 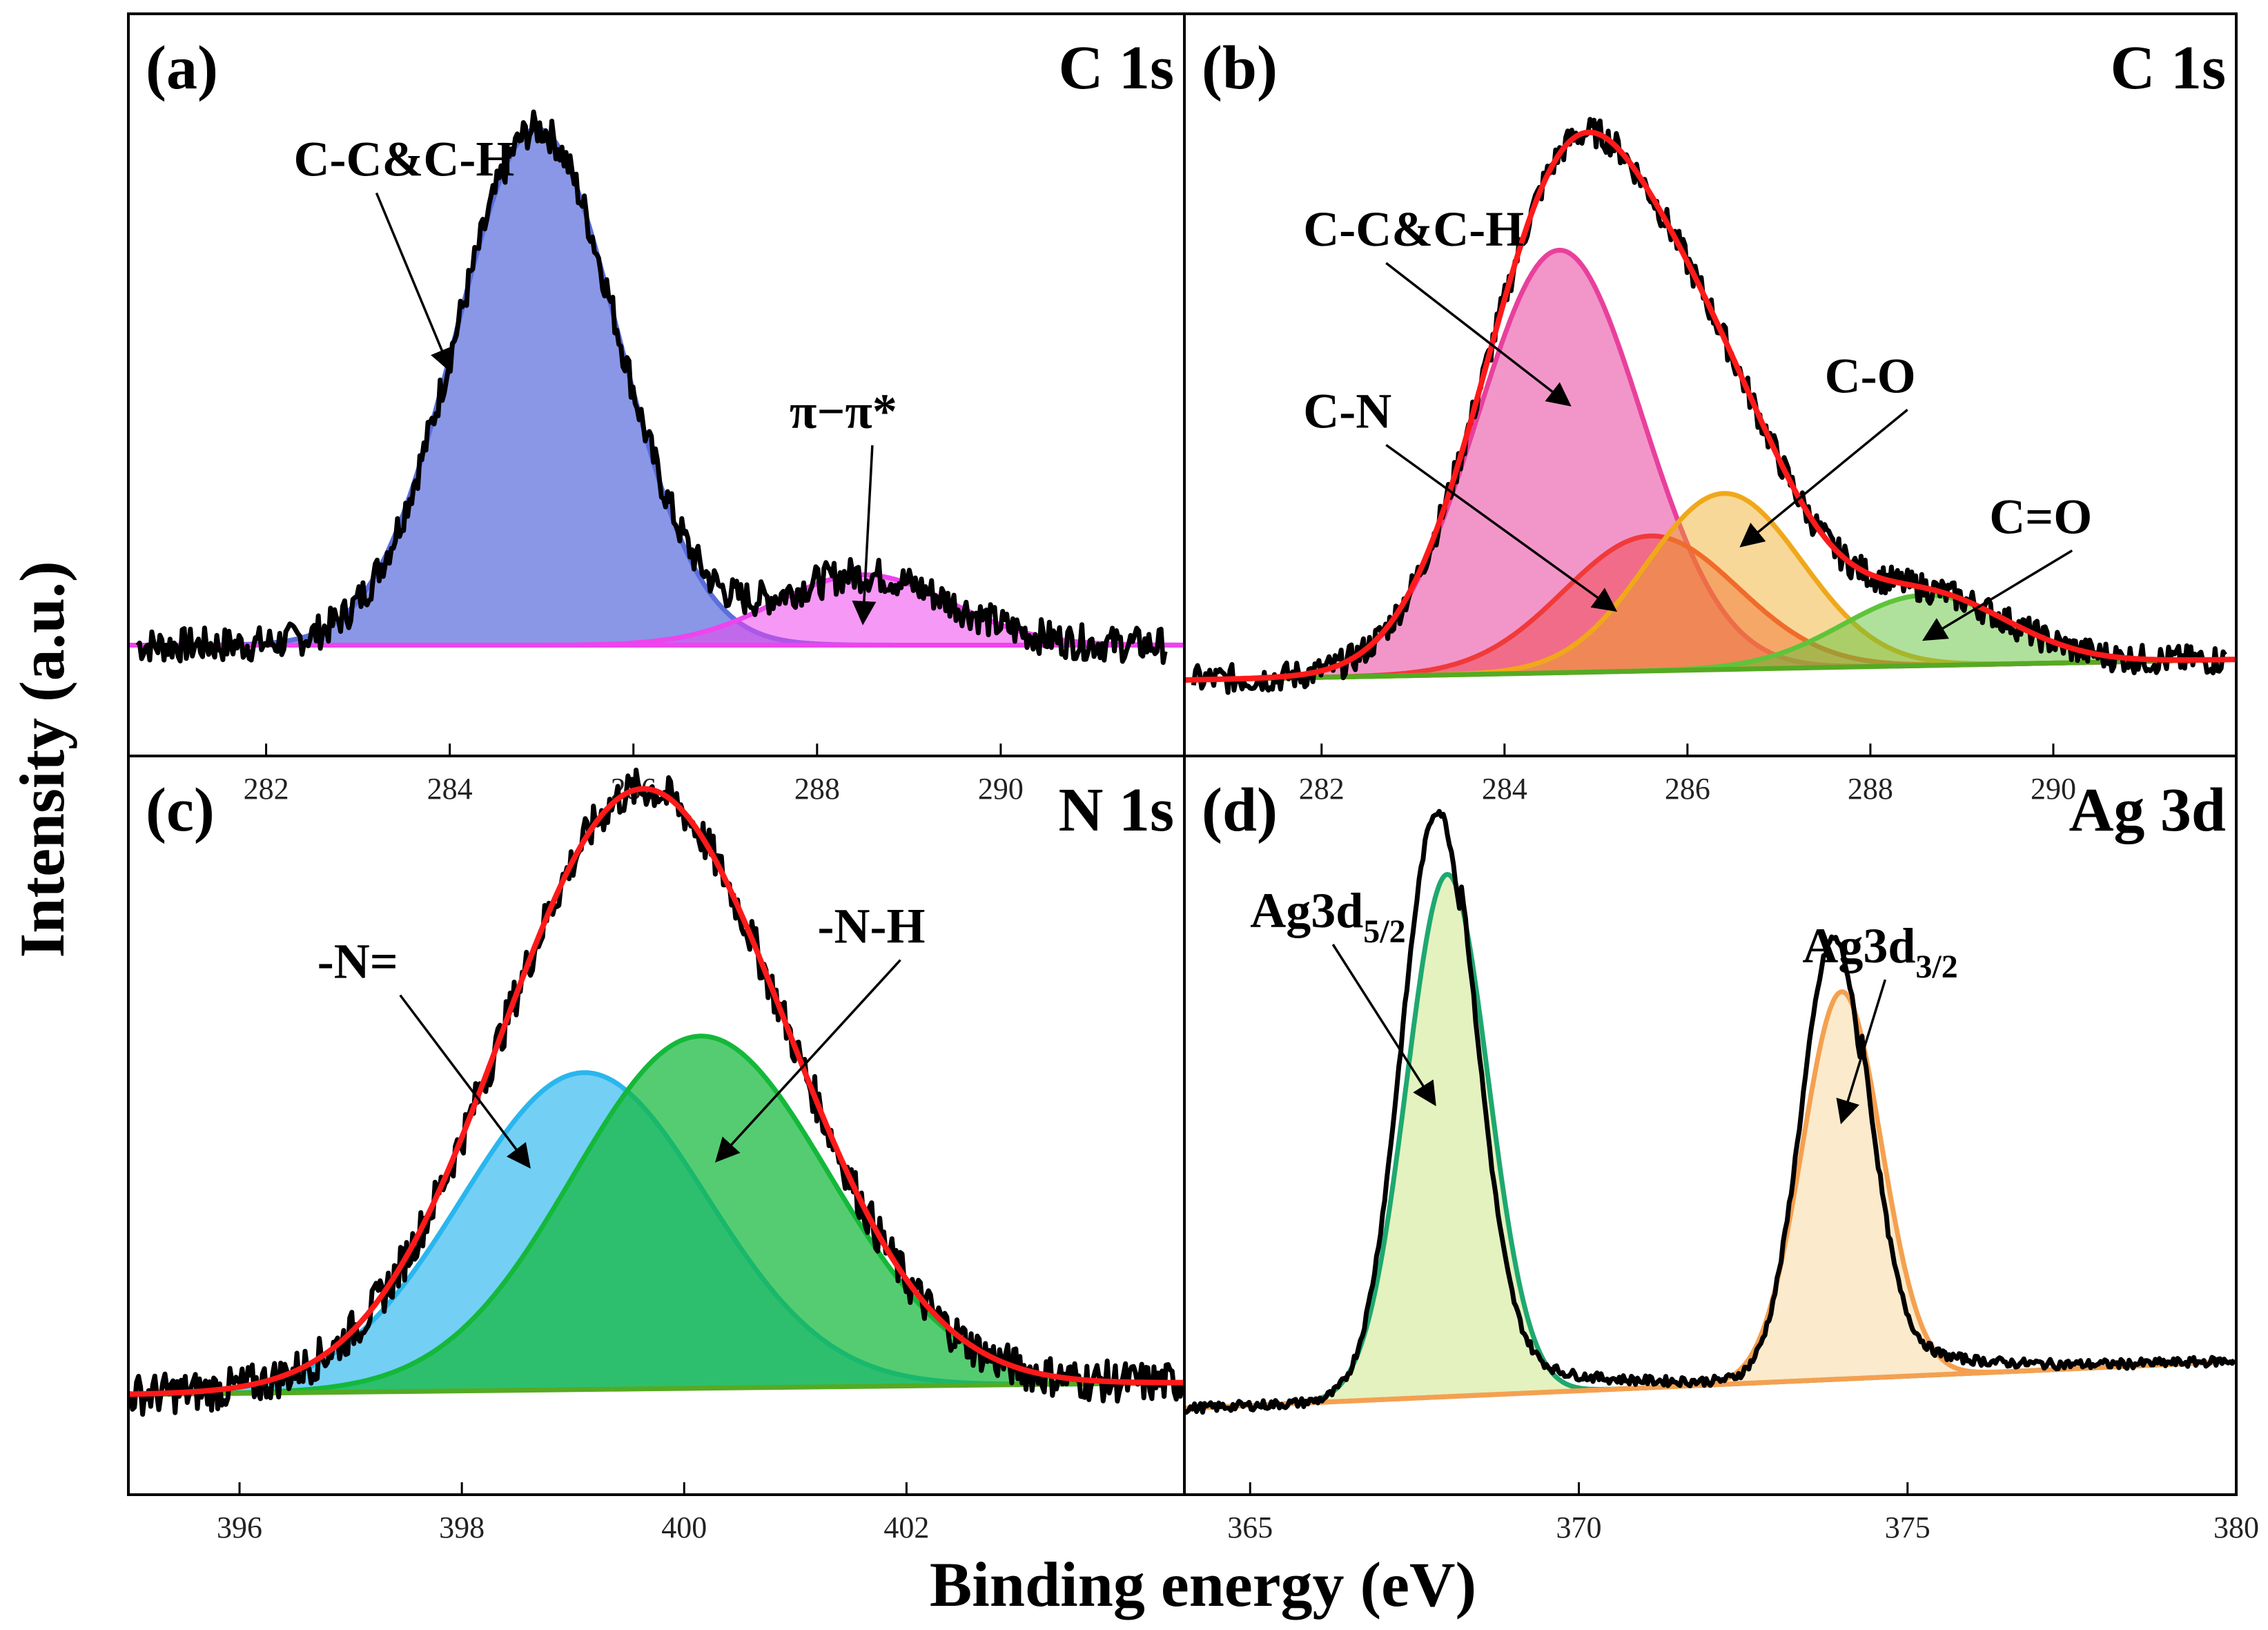 I want to click on x-tick-label: 286, so click(x=1687, y=789).